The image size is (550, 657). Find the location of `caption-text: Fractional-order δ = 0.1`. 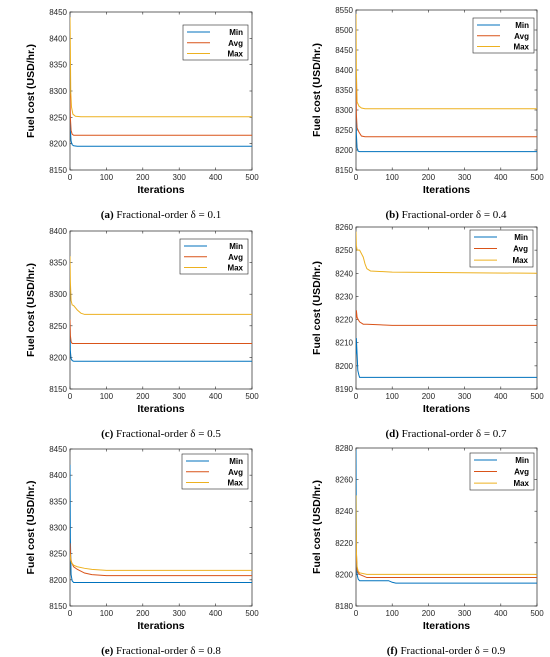

caption-text: Fractional-order δ = 0.1 is located at coordinates (168, 215).